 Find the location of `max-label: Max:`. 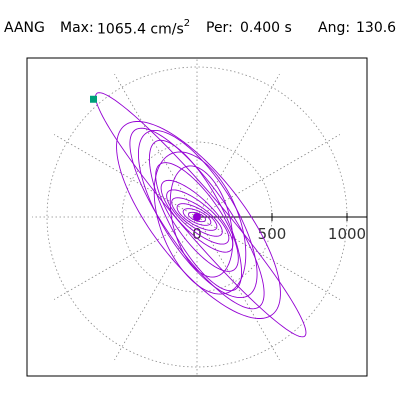

max-label: Max: is located at coordinates (77, 28).